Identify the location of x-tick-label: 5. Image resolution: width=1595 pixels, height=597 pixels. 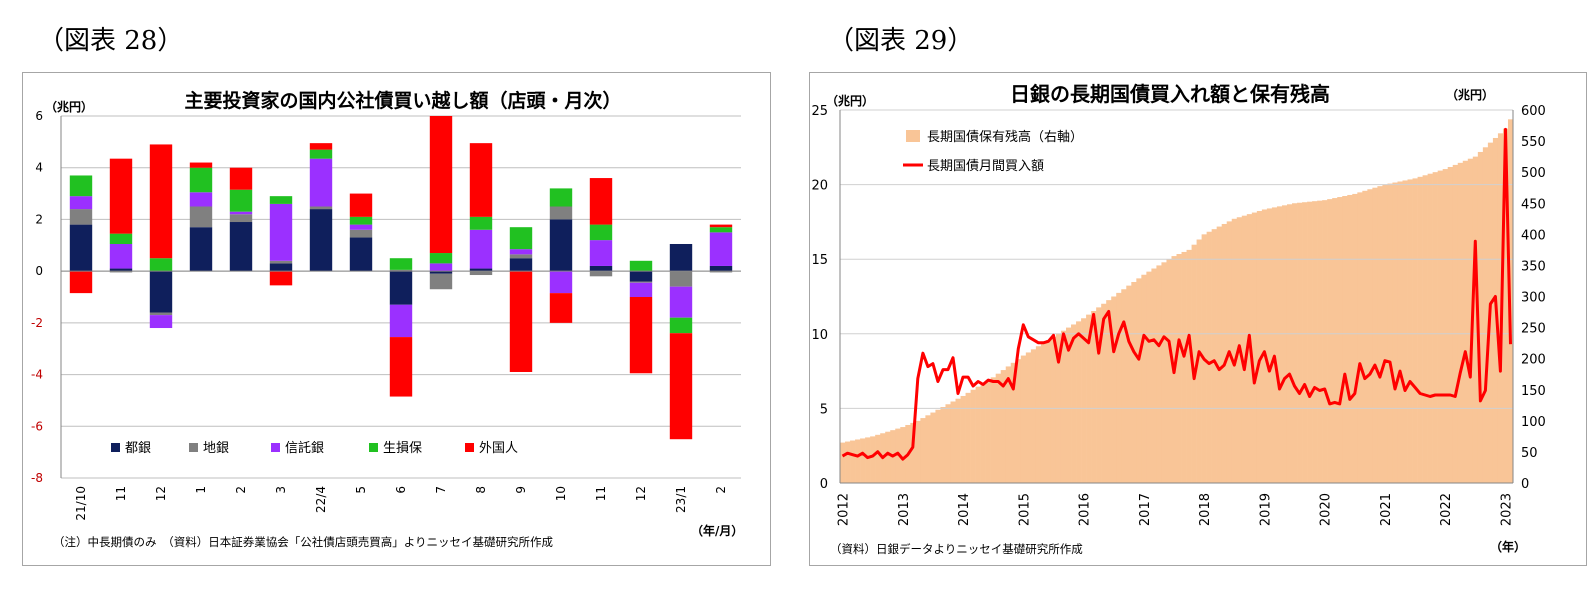
(361, 490).